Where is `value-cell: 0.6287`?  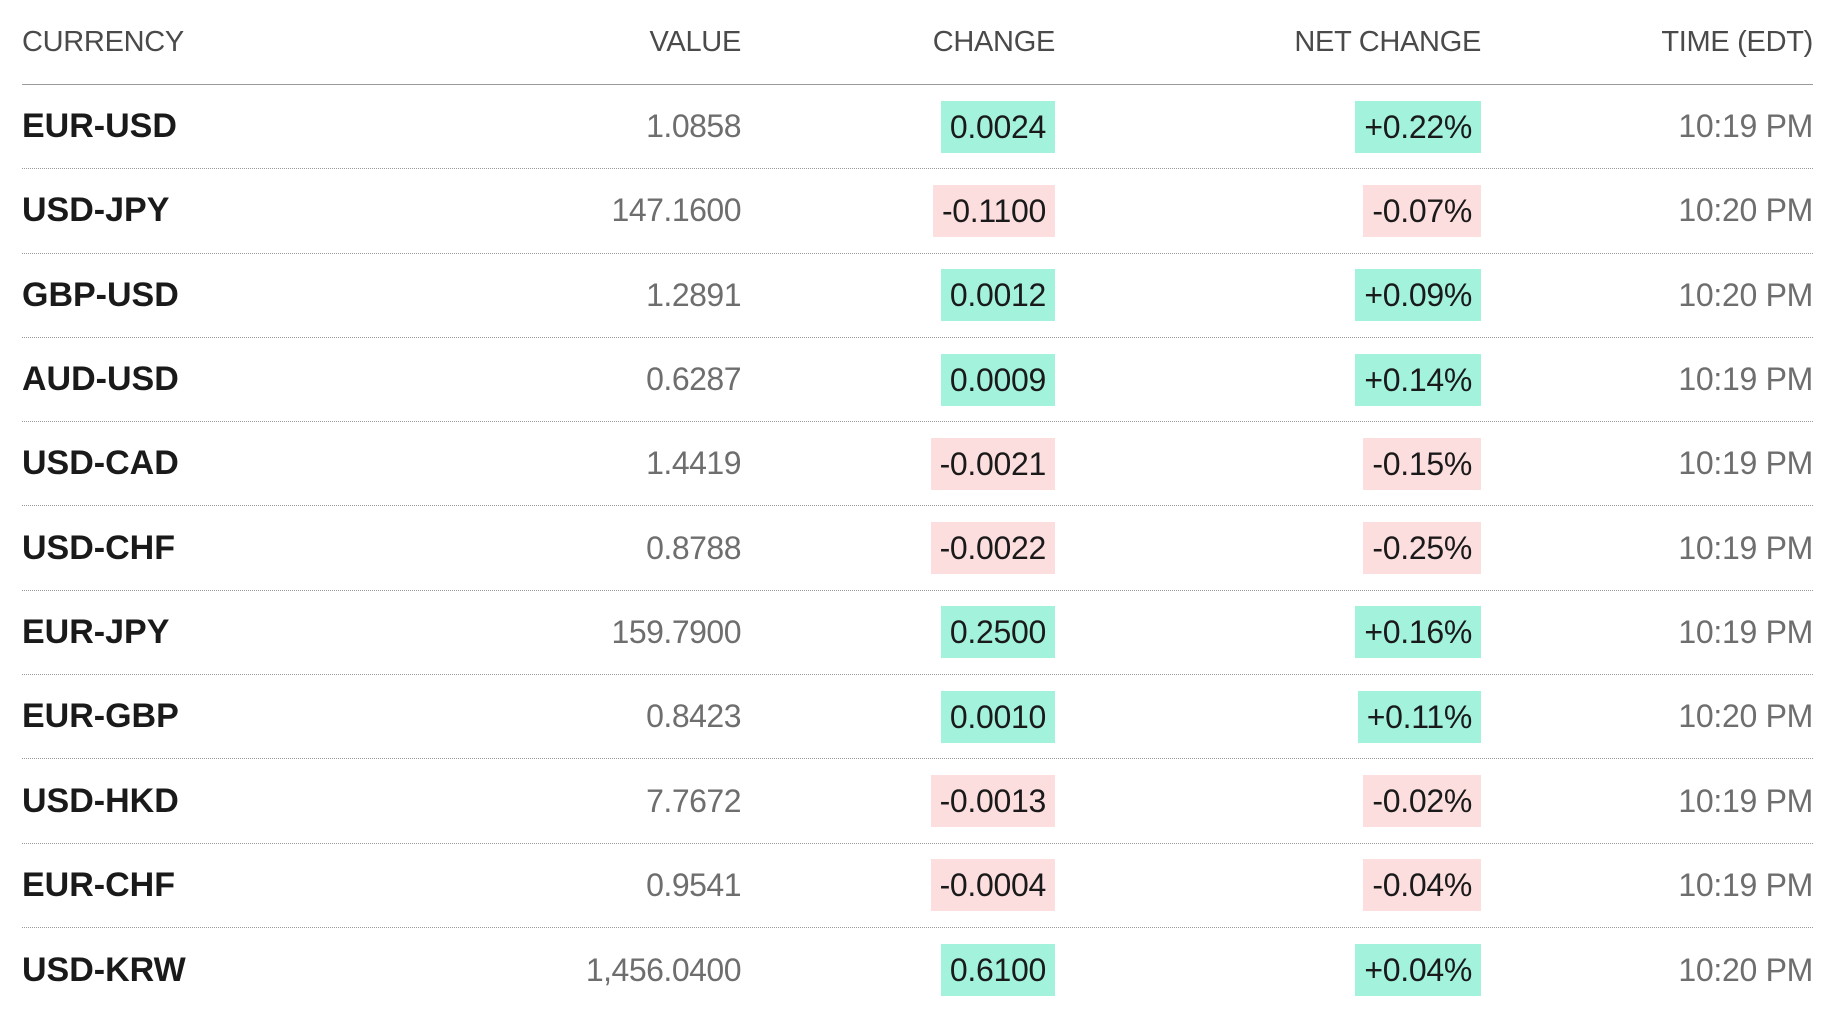
value-cell: 0.6287 is located at coordinates (693, 379).